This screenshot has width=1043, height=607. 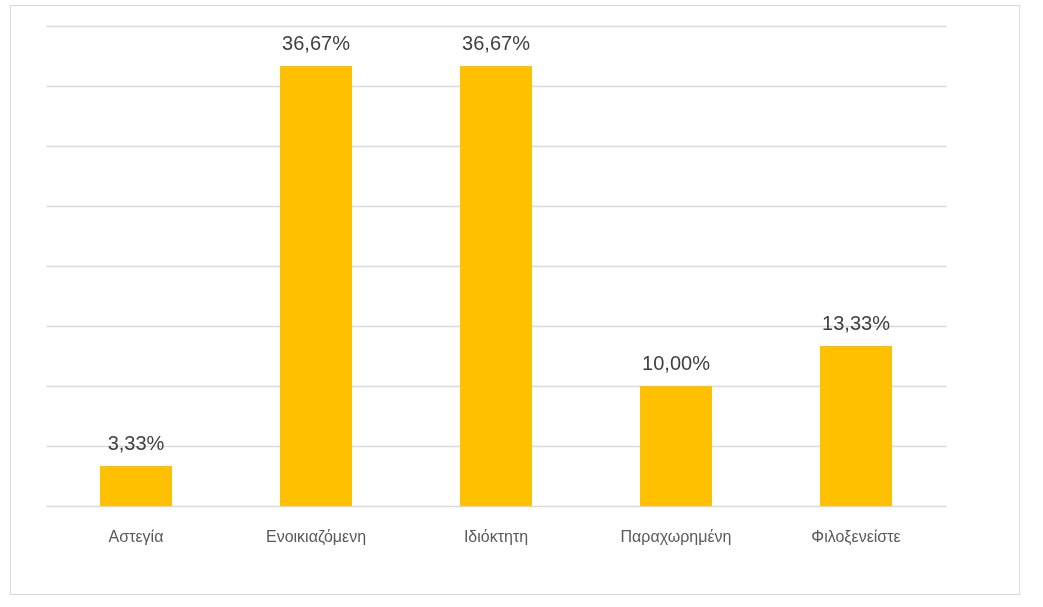 I want to click on data-label: 10,00%, so click(x=676, y=363).